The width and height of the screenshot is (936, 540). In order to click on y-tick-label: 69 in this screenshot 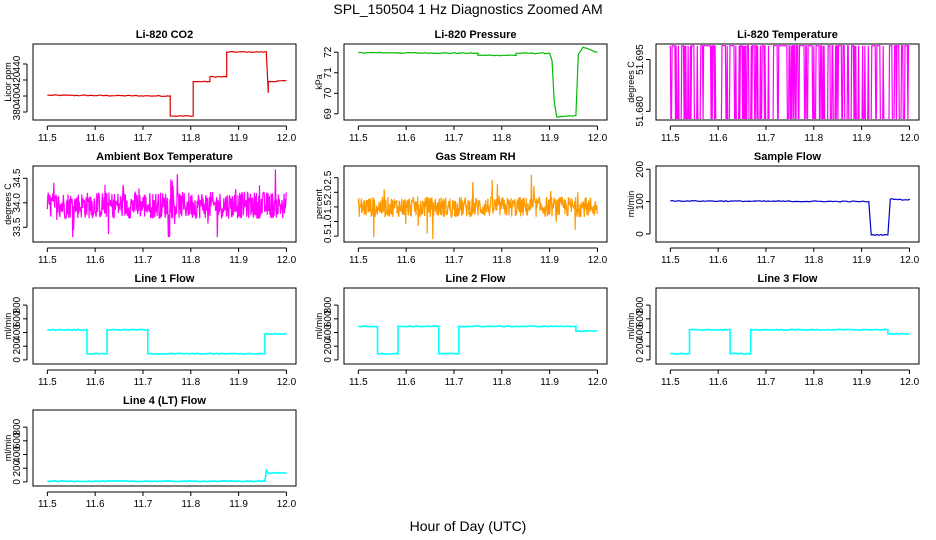, I will do `click(328, 114)`.